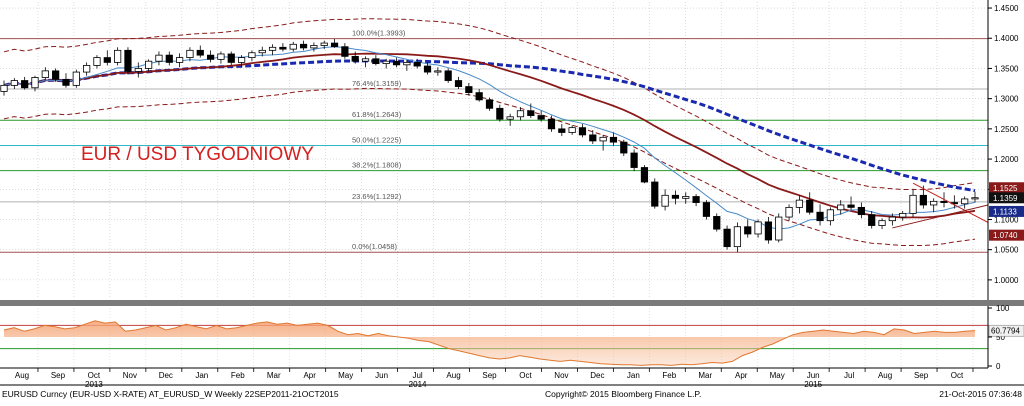 This screenshot has height=406, width=1024. What do you see at coordinates (777, 375) in the screenshot?
I see `month-label-21: May` at bounding box center [777, 375].